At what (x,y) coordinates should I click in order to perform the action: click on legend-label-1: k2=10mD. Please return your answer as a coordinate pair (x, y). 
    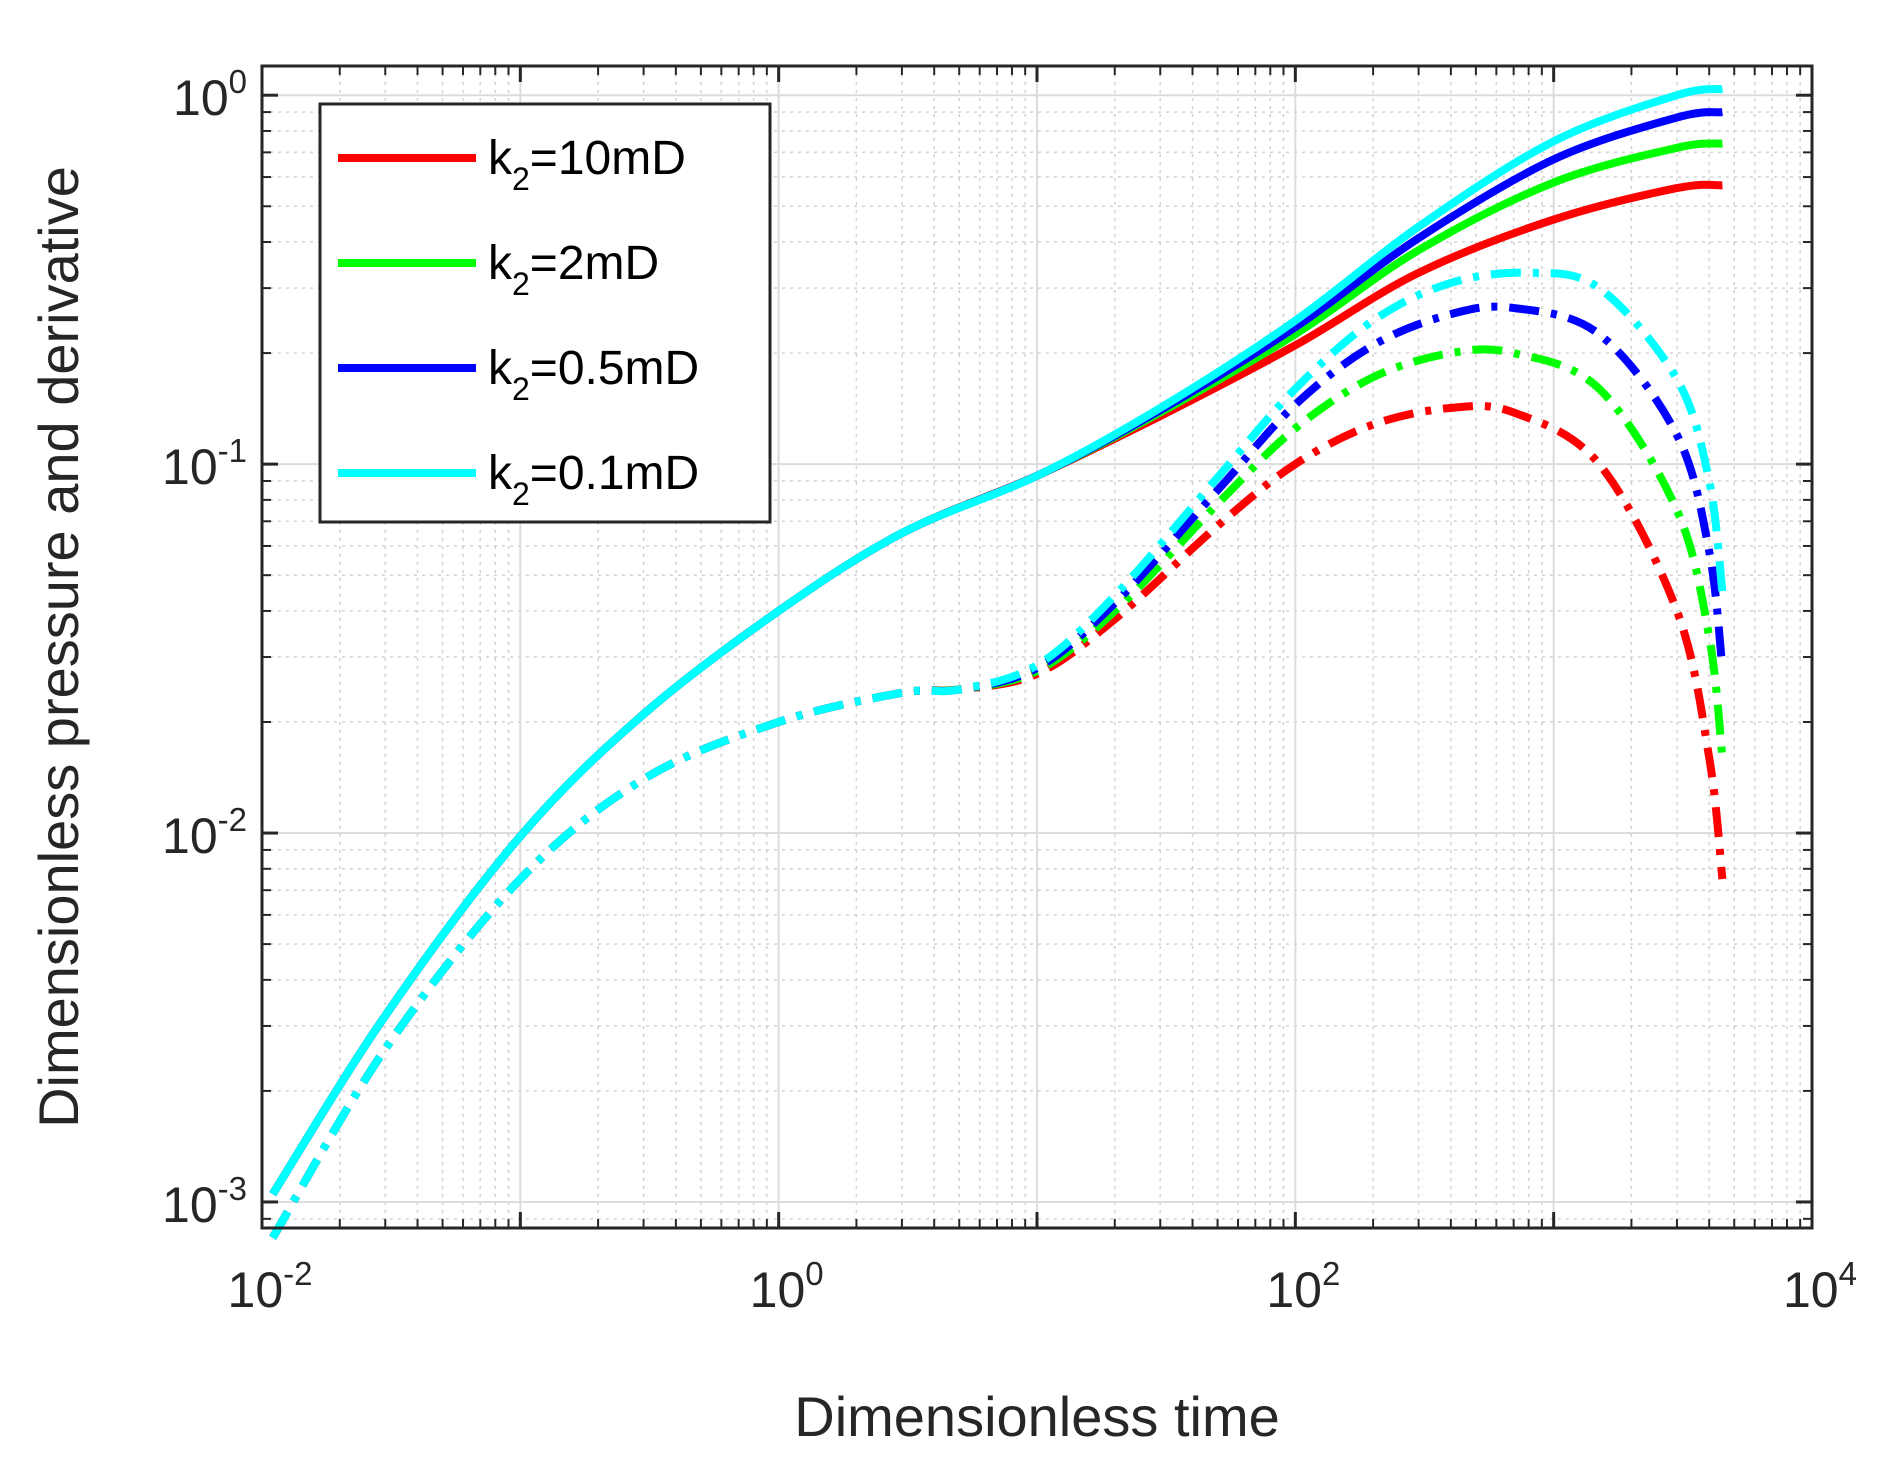
    Looking at the image, I should click on (587, 164).